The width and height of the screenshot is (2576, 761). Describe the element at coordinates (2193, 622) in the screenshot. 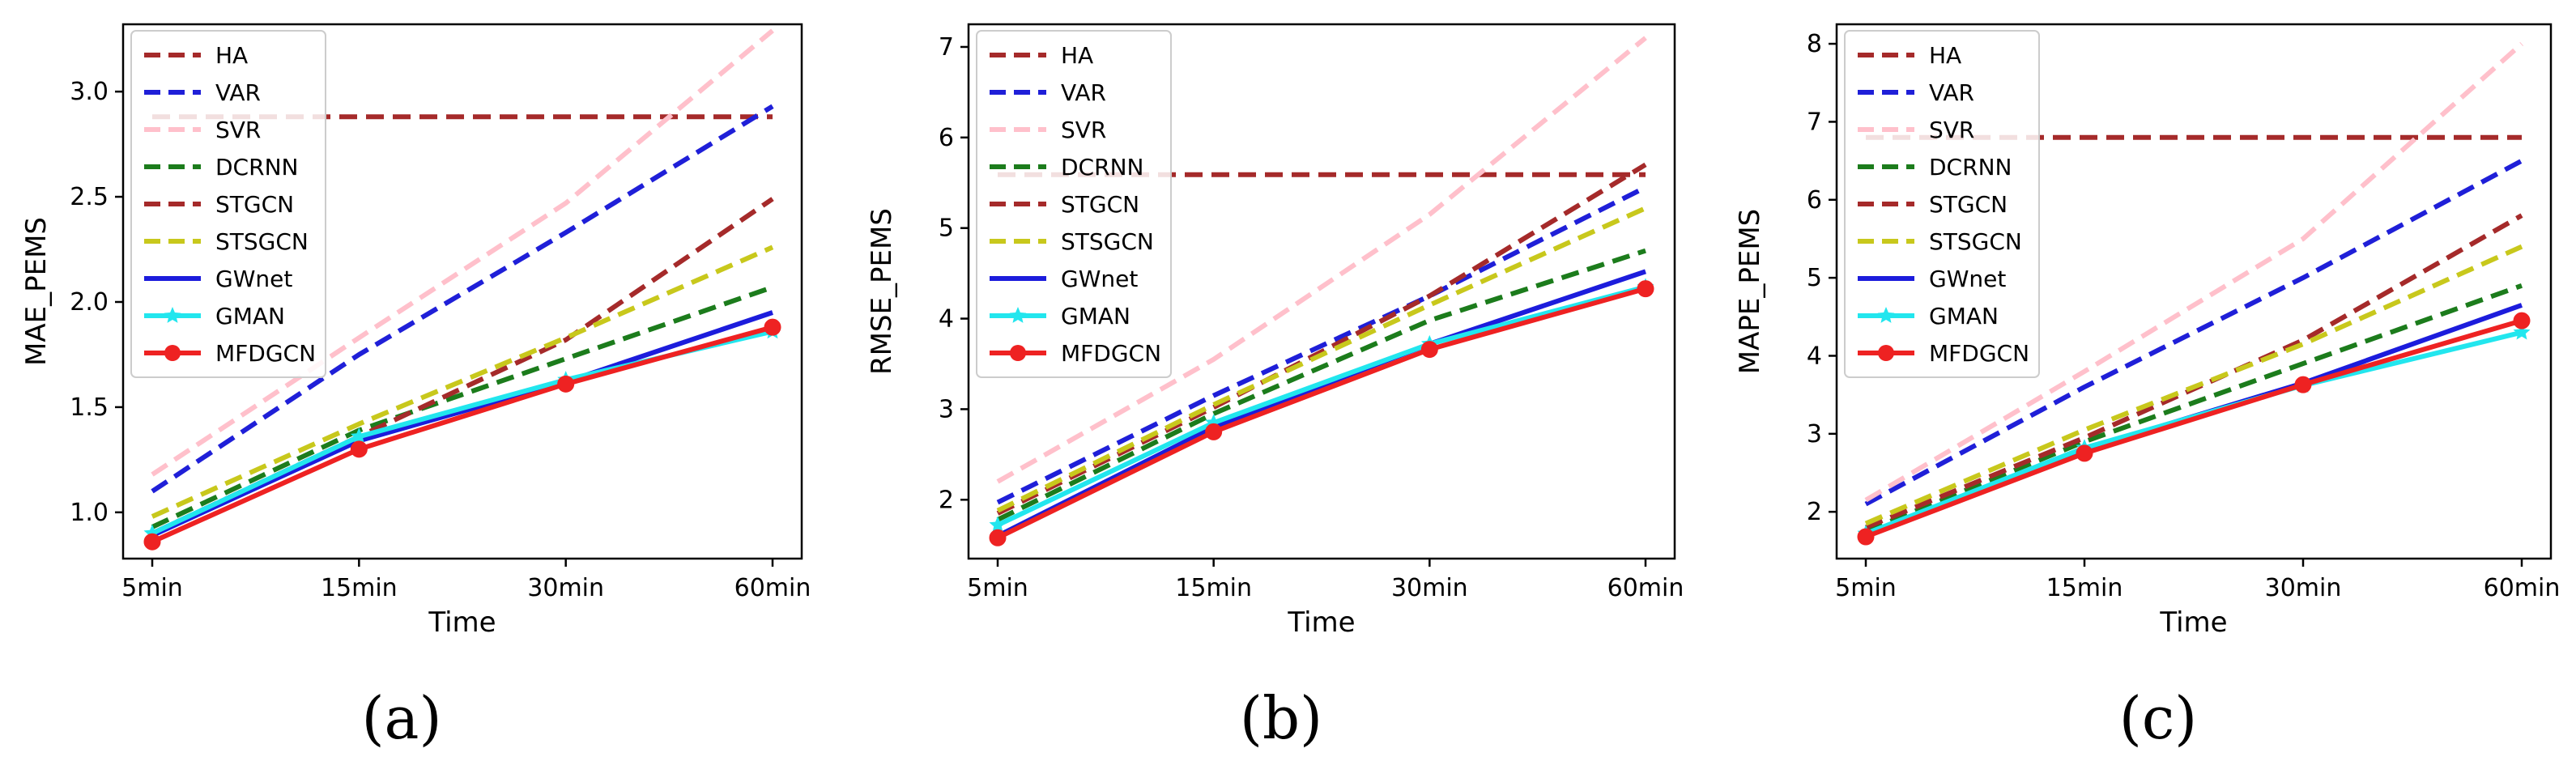

I see `x-axis-title: Time` at that location.